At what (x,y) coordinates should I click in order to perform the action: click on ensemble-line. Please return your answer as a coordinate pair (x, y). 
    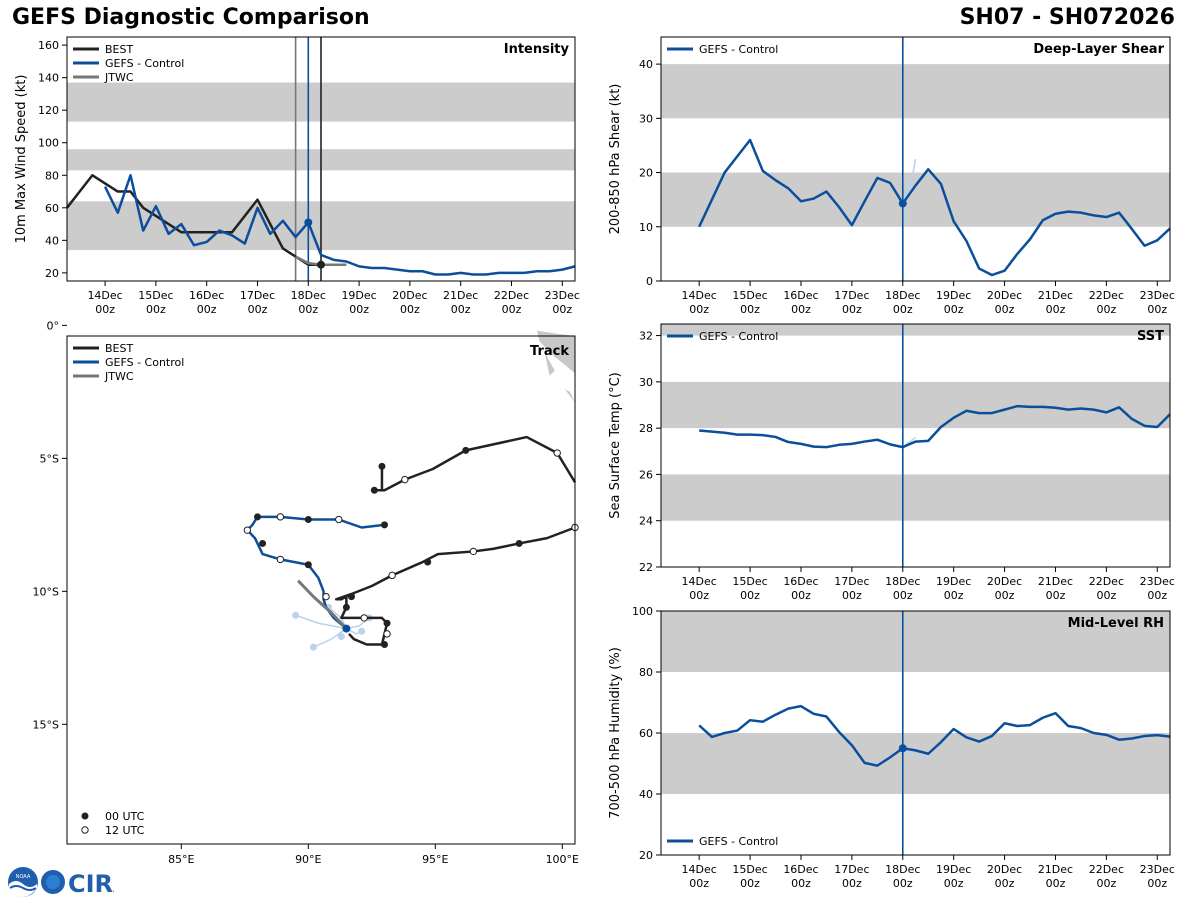
    Looking at the image, I should click on (905, 212).